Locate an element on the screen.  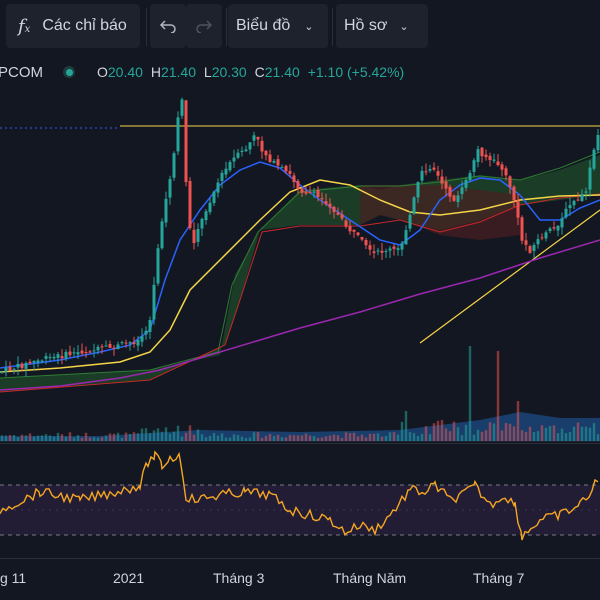
toolbar-separator is located at coordinates (332, 27).